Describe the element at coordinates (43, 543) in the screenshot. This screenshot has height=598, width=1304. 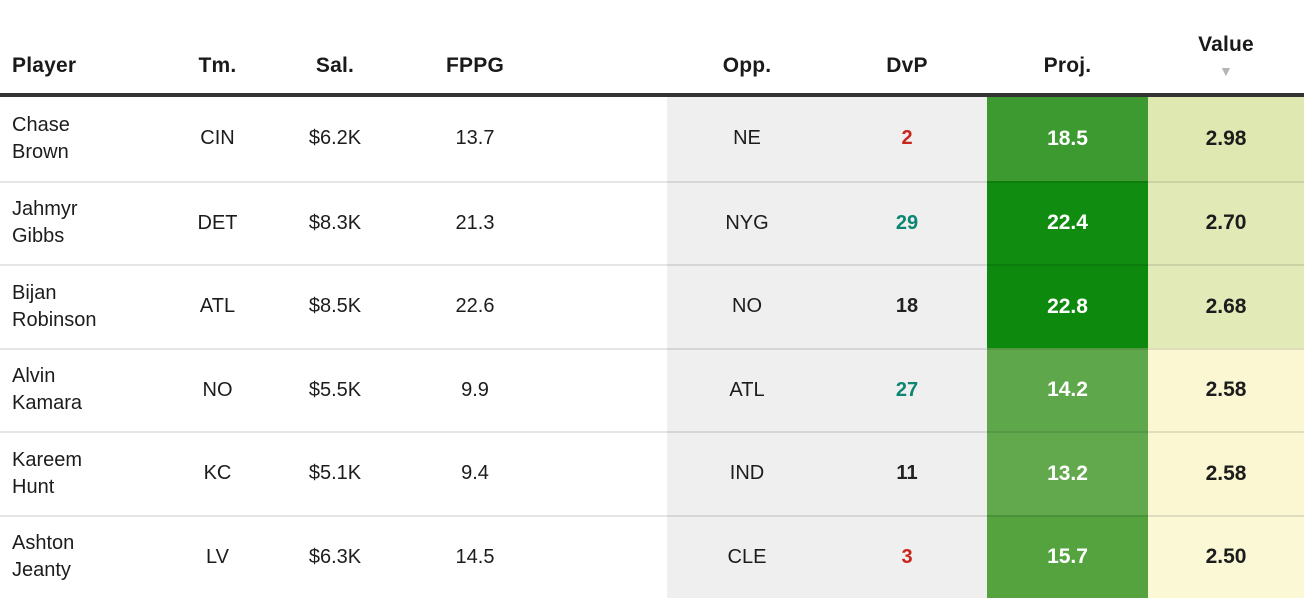
I see `player-first-name: Ashton` at that location.